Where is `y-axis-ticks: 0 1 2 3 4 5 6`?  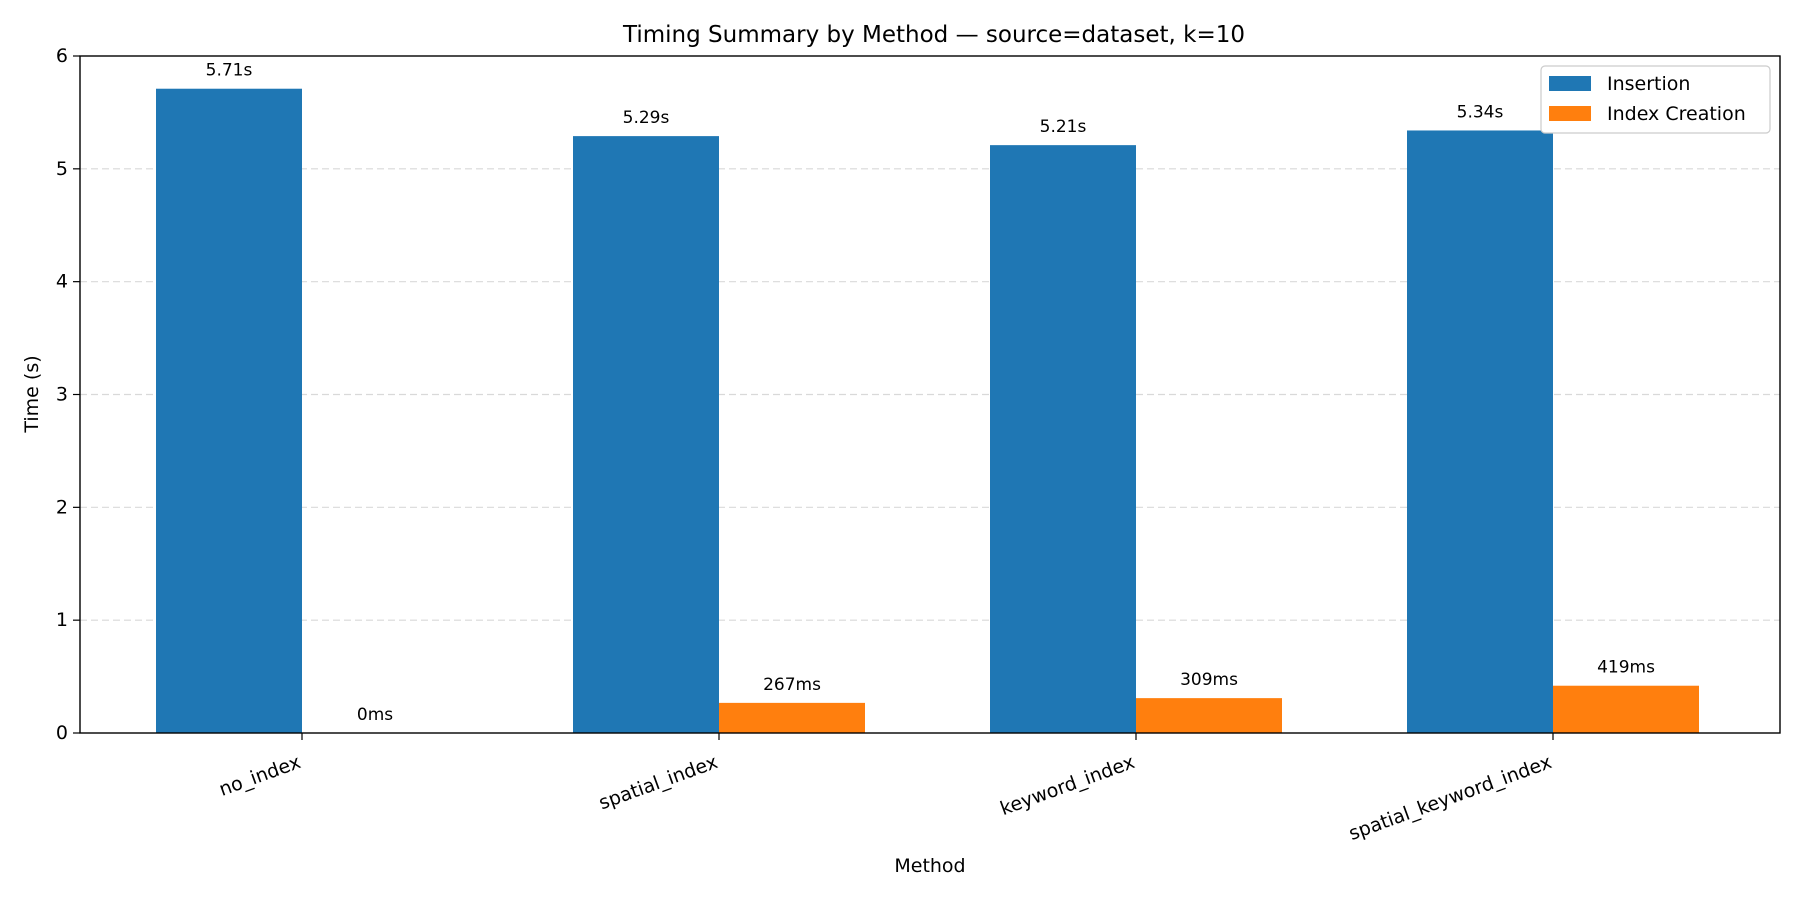
y-axis-ticks: 0 1 2 3 4 5 6 is located at coordinates (68, 394).